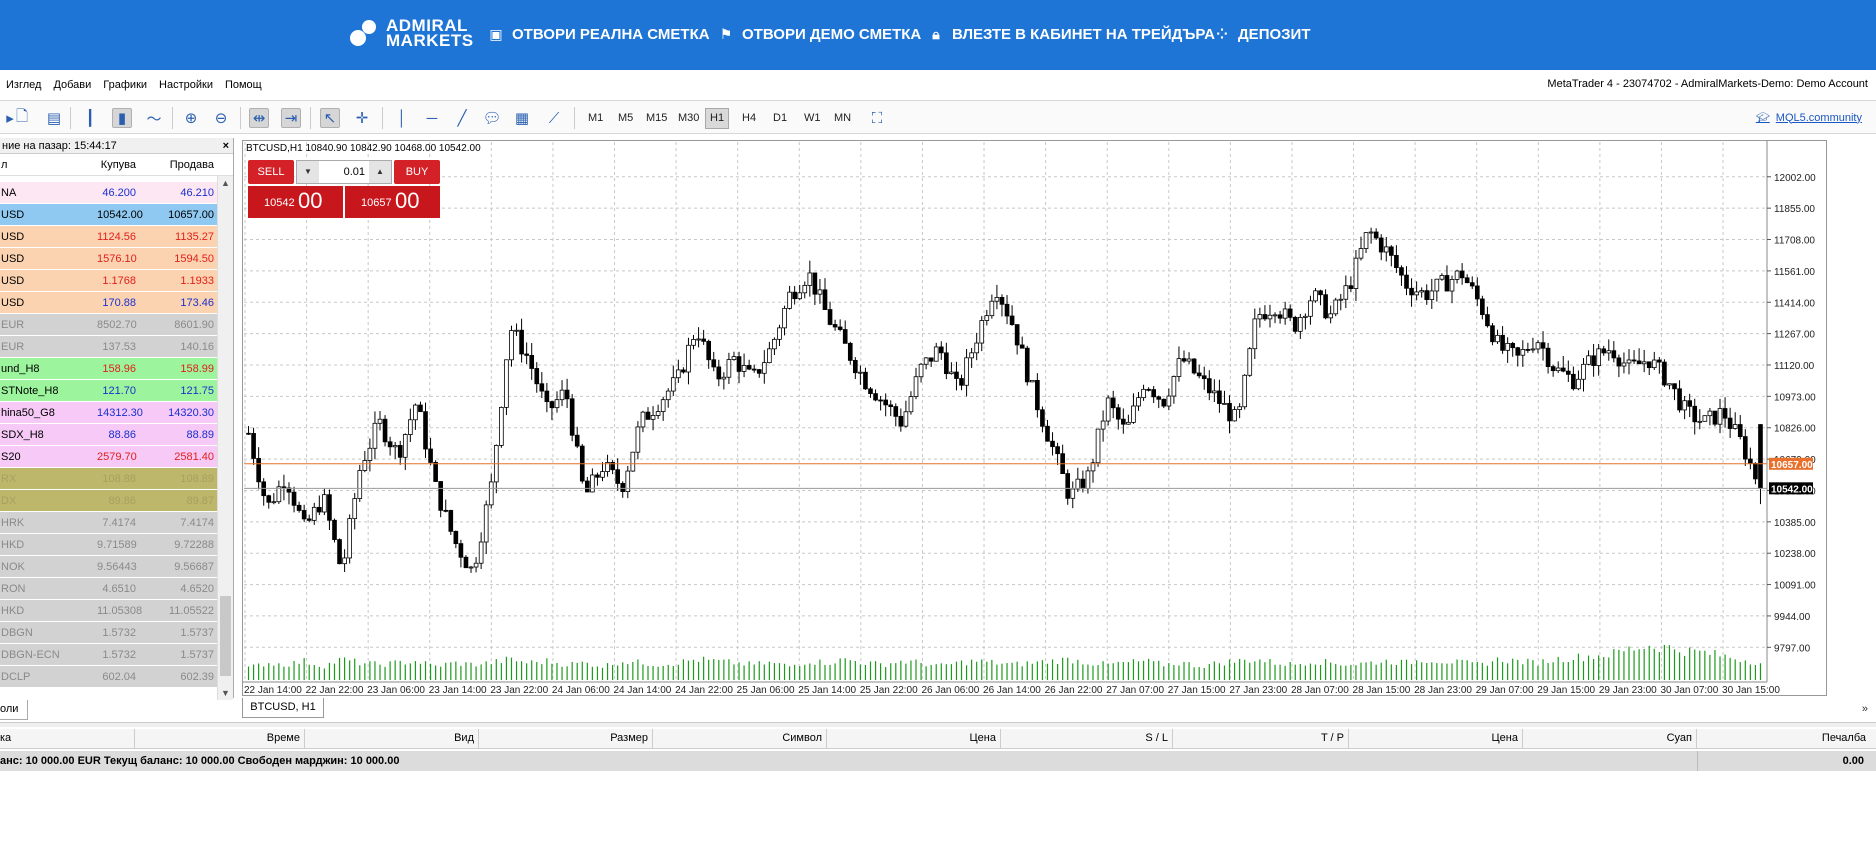  Describe the element at coordinates (291, 118) in the screenshot. I see `auto-scroll-icon: ⇥` at that location.